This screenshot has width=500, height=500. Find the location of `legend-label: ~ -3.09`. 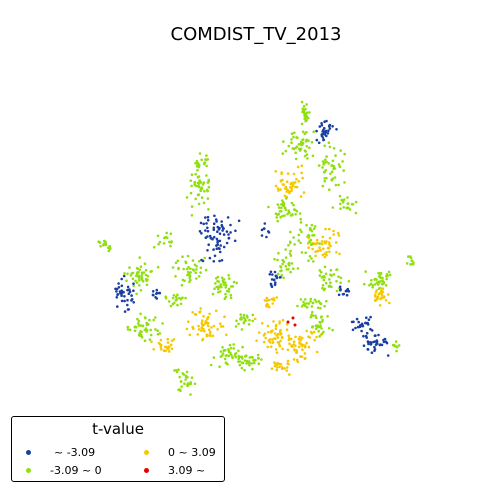

legend-label: ~ -3.09 is located at coordinates (75, 452).